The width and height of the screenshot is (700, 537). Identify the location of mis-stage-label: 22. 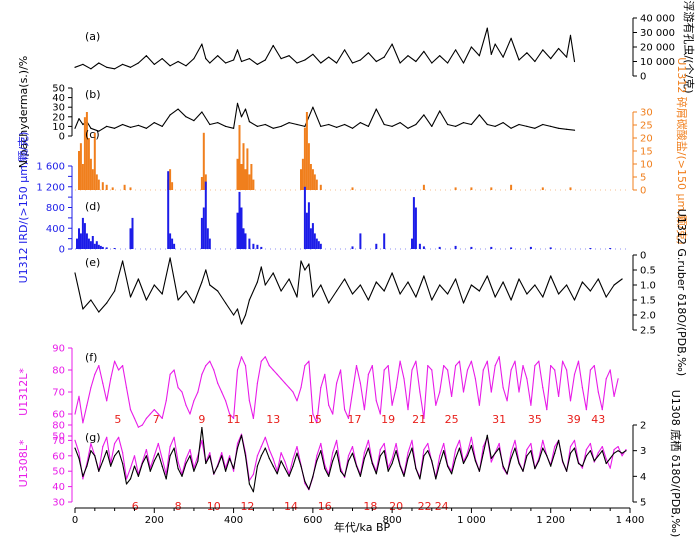
(425, 506).